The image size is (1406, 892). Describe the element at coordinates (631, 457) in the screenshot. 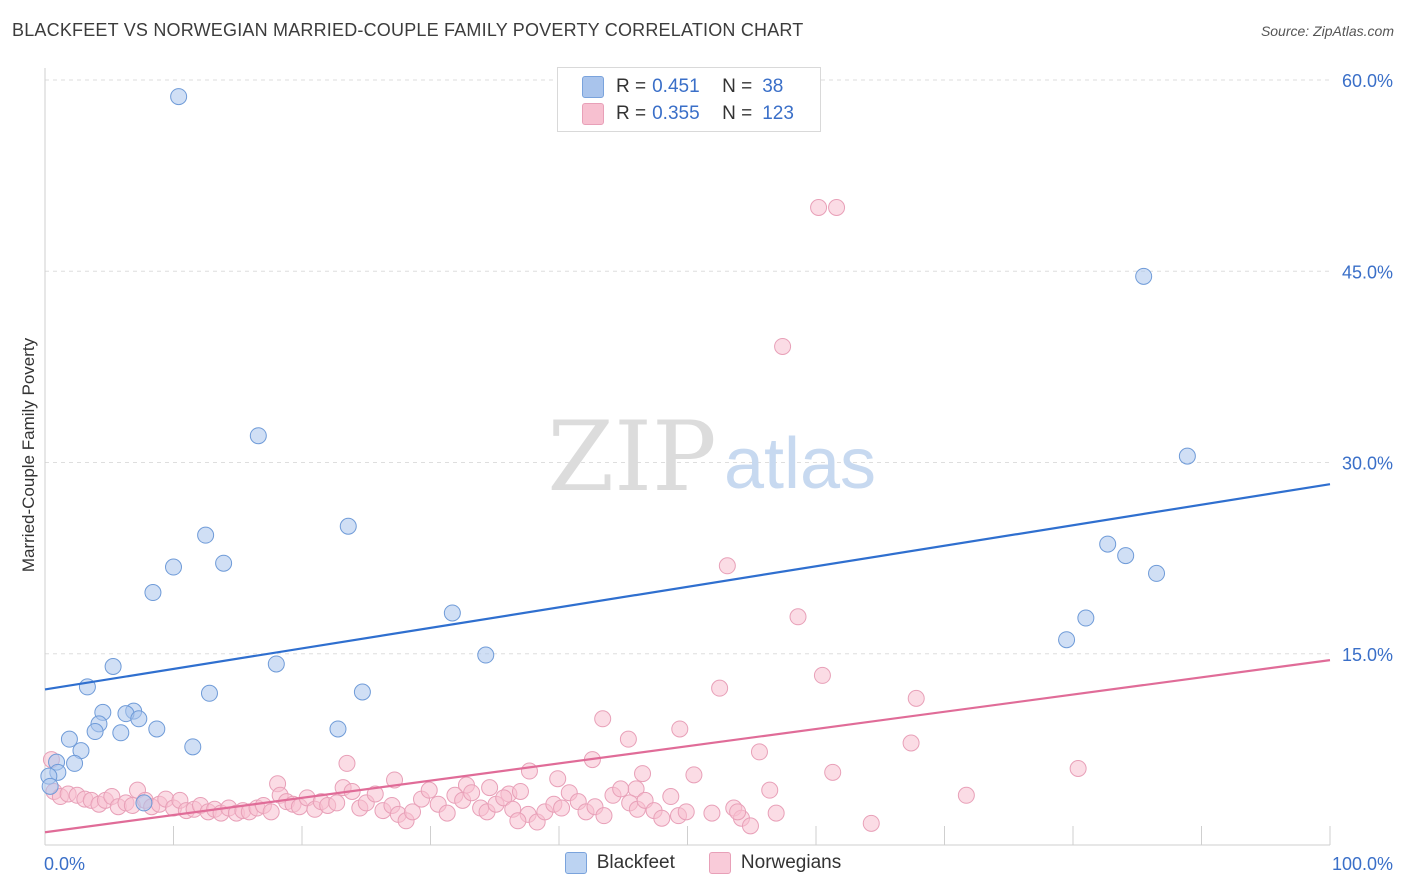

I see `watermark-zip: ZIP` at that location.